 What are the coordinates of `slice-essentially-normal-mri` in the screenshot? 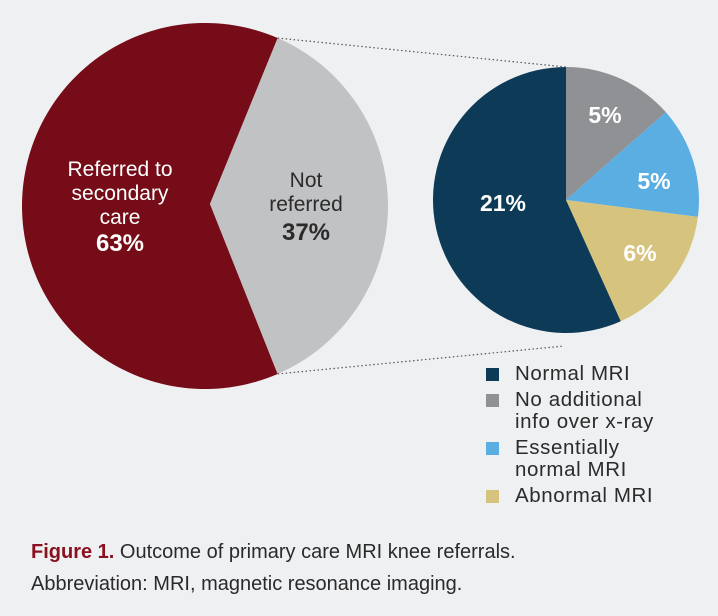 It's located at (632, 164).